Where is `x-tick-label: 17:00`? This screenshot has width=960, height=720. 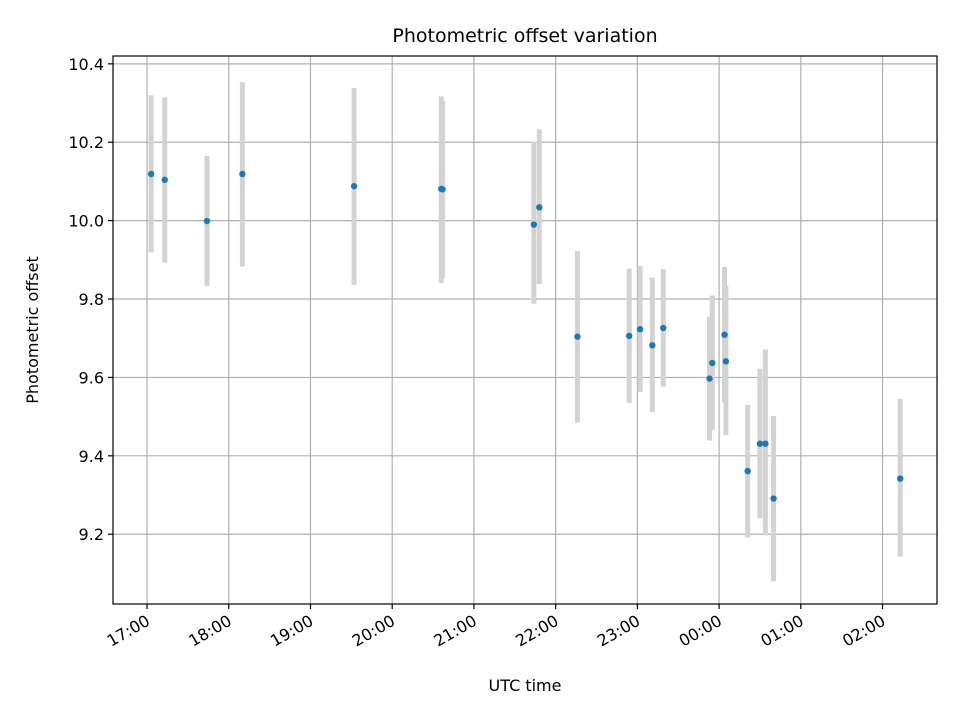
x-tick-label: 17:00 is located at coordinates (128, 631).